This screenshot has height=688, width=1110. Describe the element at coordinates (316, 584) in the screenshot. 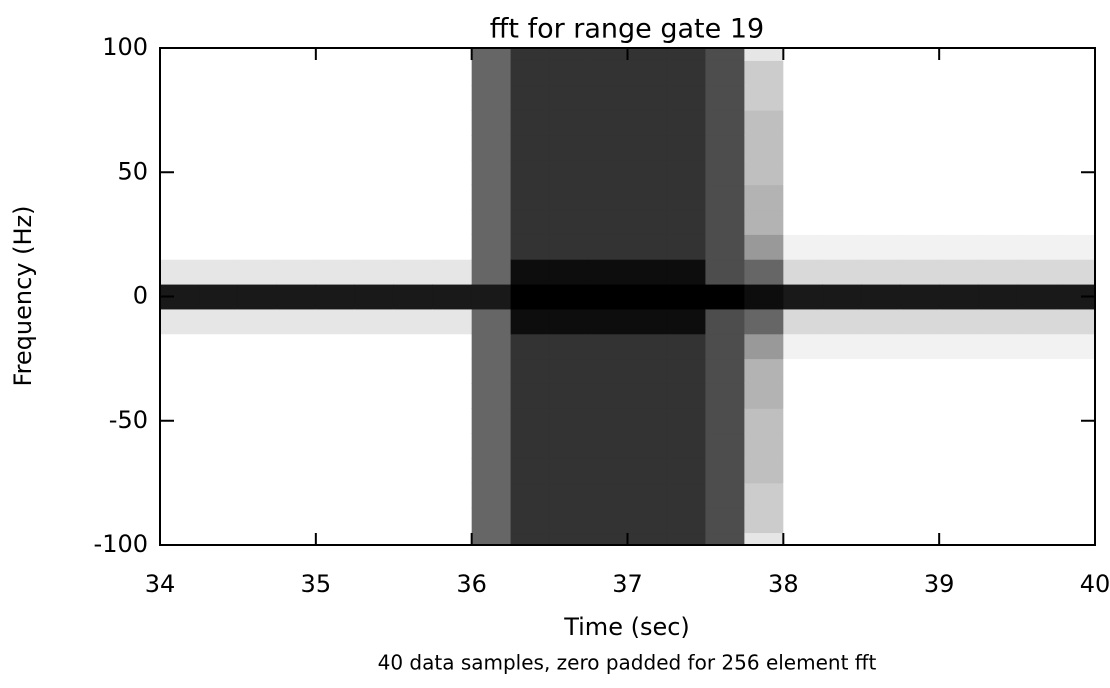

I see `x-tick-label: 35` at that location.